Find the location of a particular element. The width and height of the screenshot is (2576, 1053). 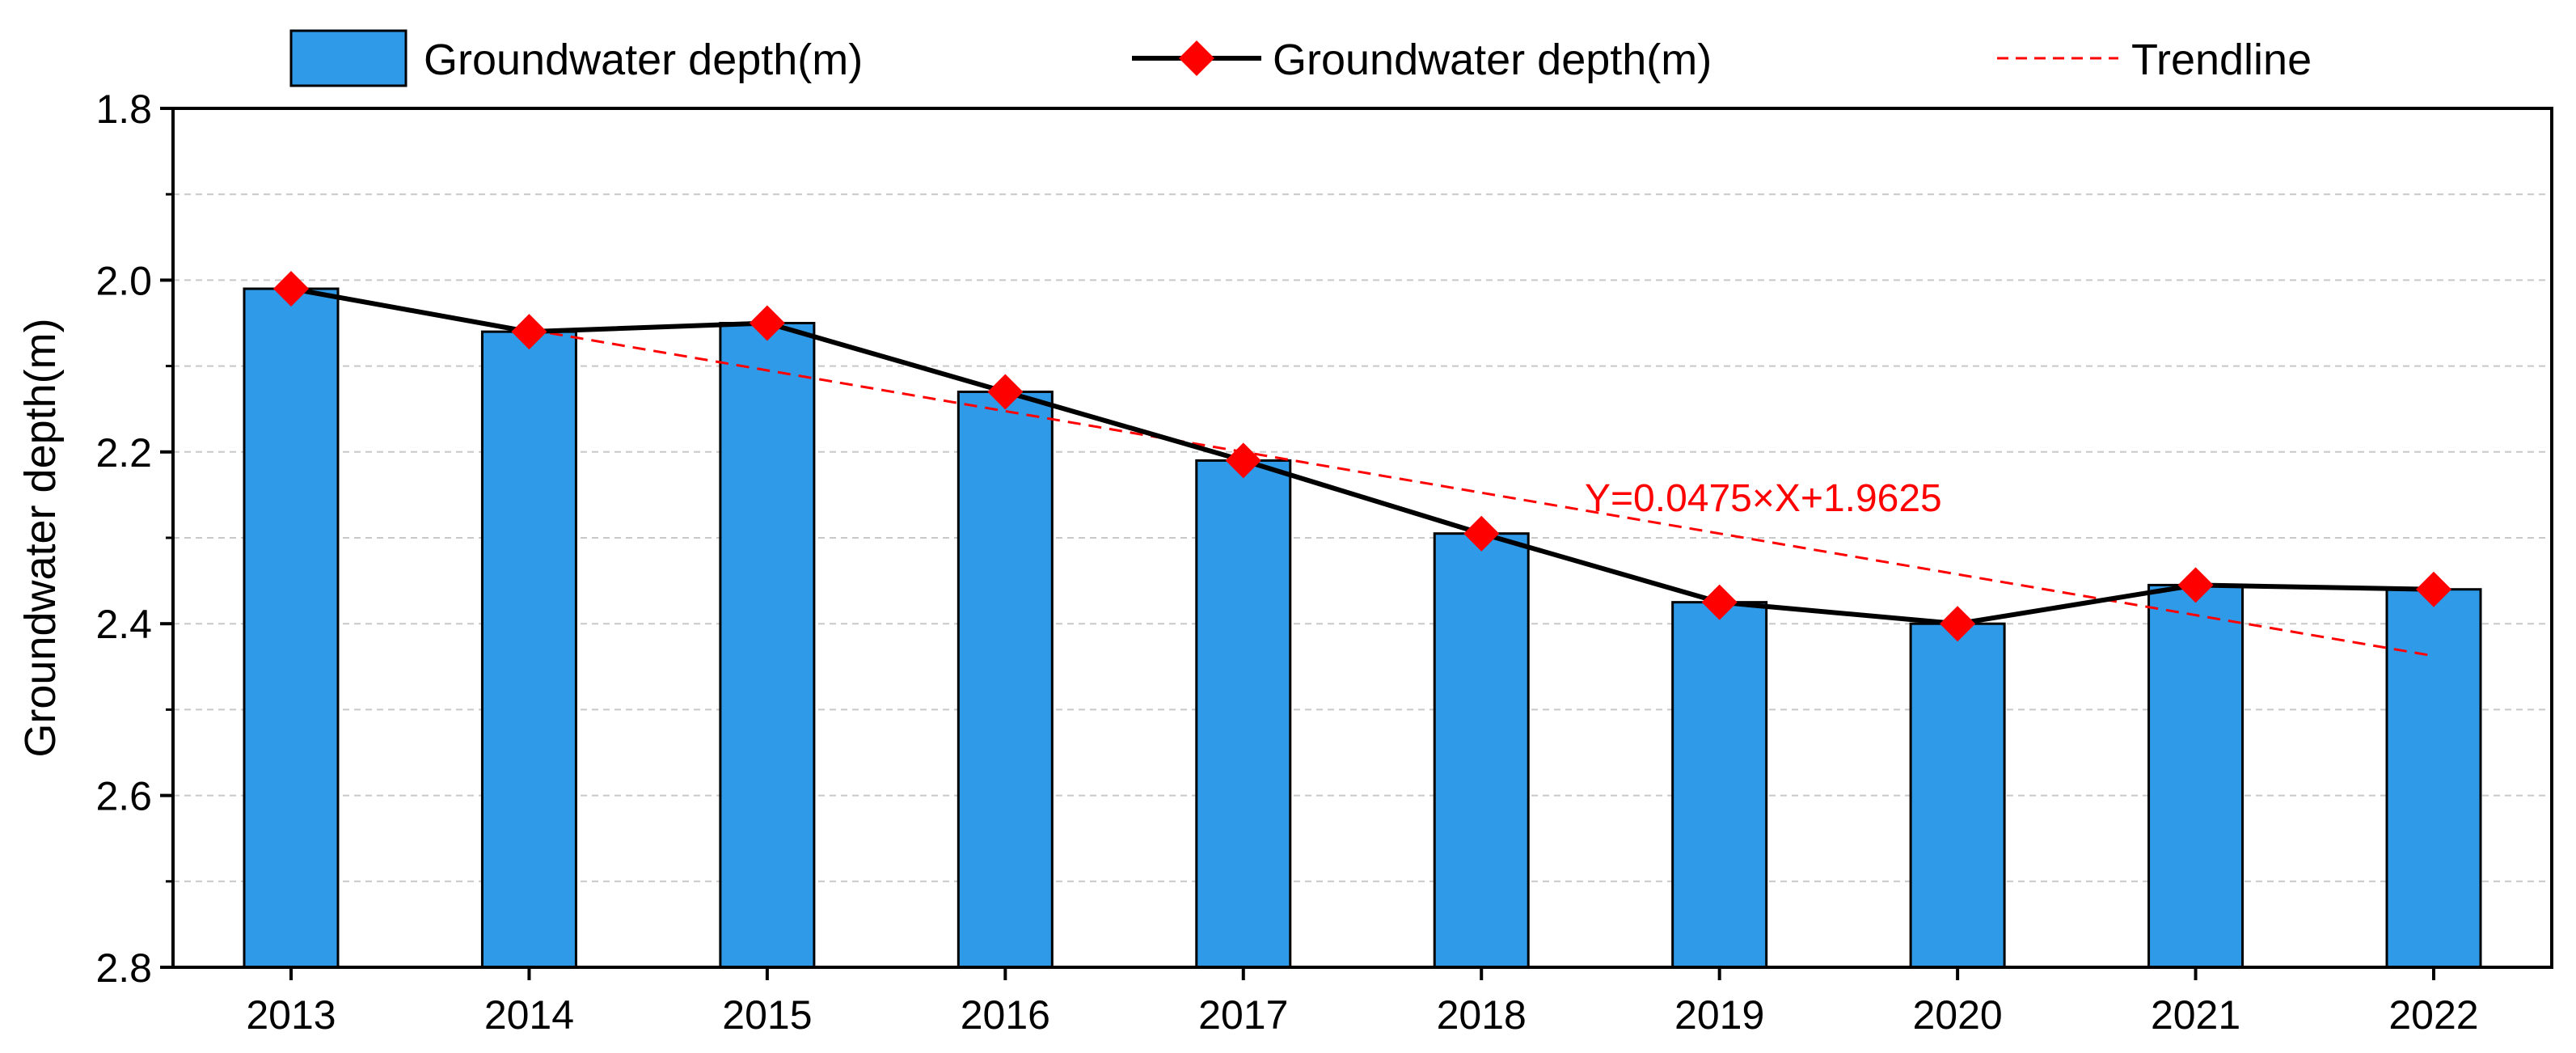

y-tick-label: 1.8 is located at coordinates (123, 109).